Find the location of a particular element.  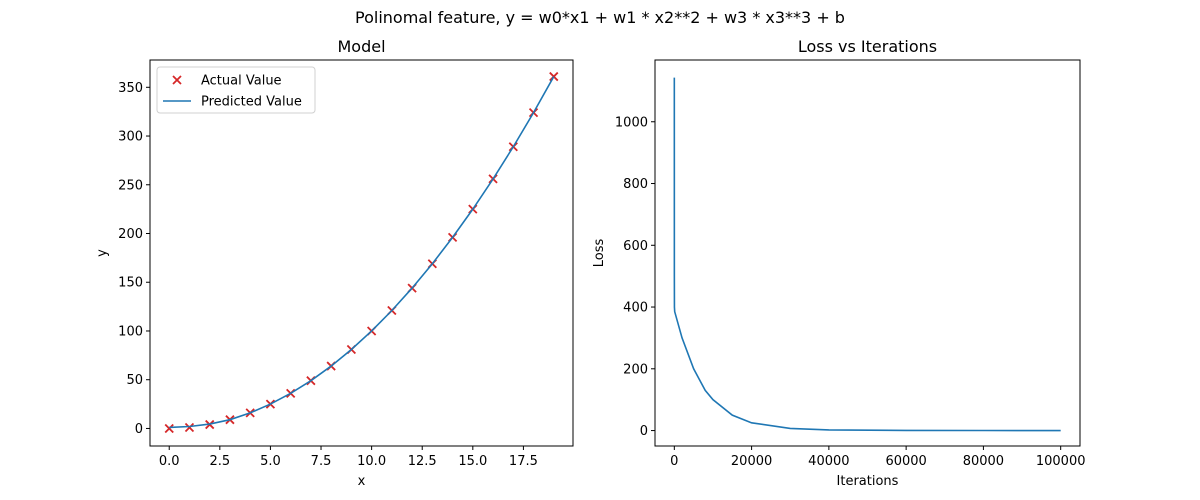

chart-title: Loss vs Iterations is located at coordinates (867, 46).